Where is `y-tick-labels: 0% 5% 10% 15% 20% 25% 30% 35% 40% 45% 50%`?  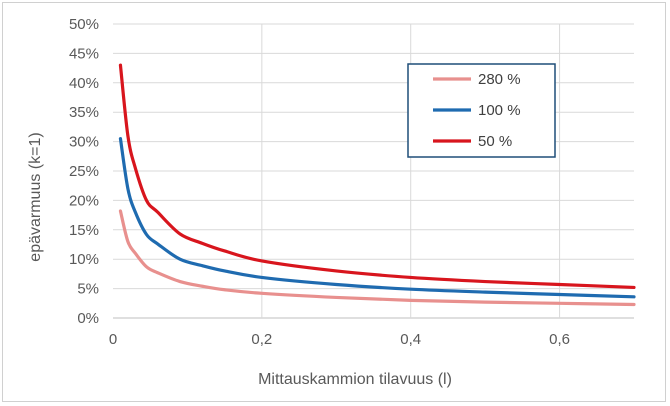
y-tick-labels: 0% 5% 10% 15% 20% 25% 30% 35% 40% 45% 50% is located at coordinates (84, 171).